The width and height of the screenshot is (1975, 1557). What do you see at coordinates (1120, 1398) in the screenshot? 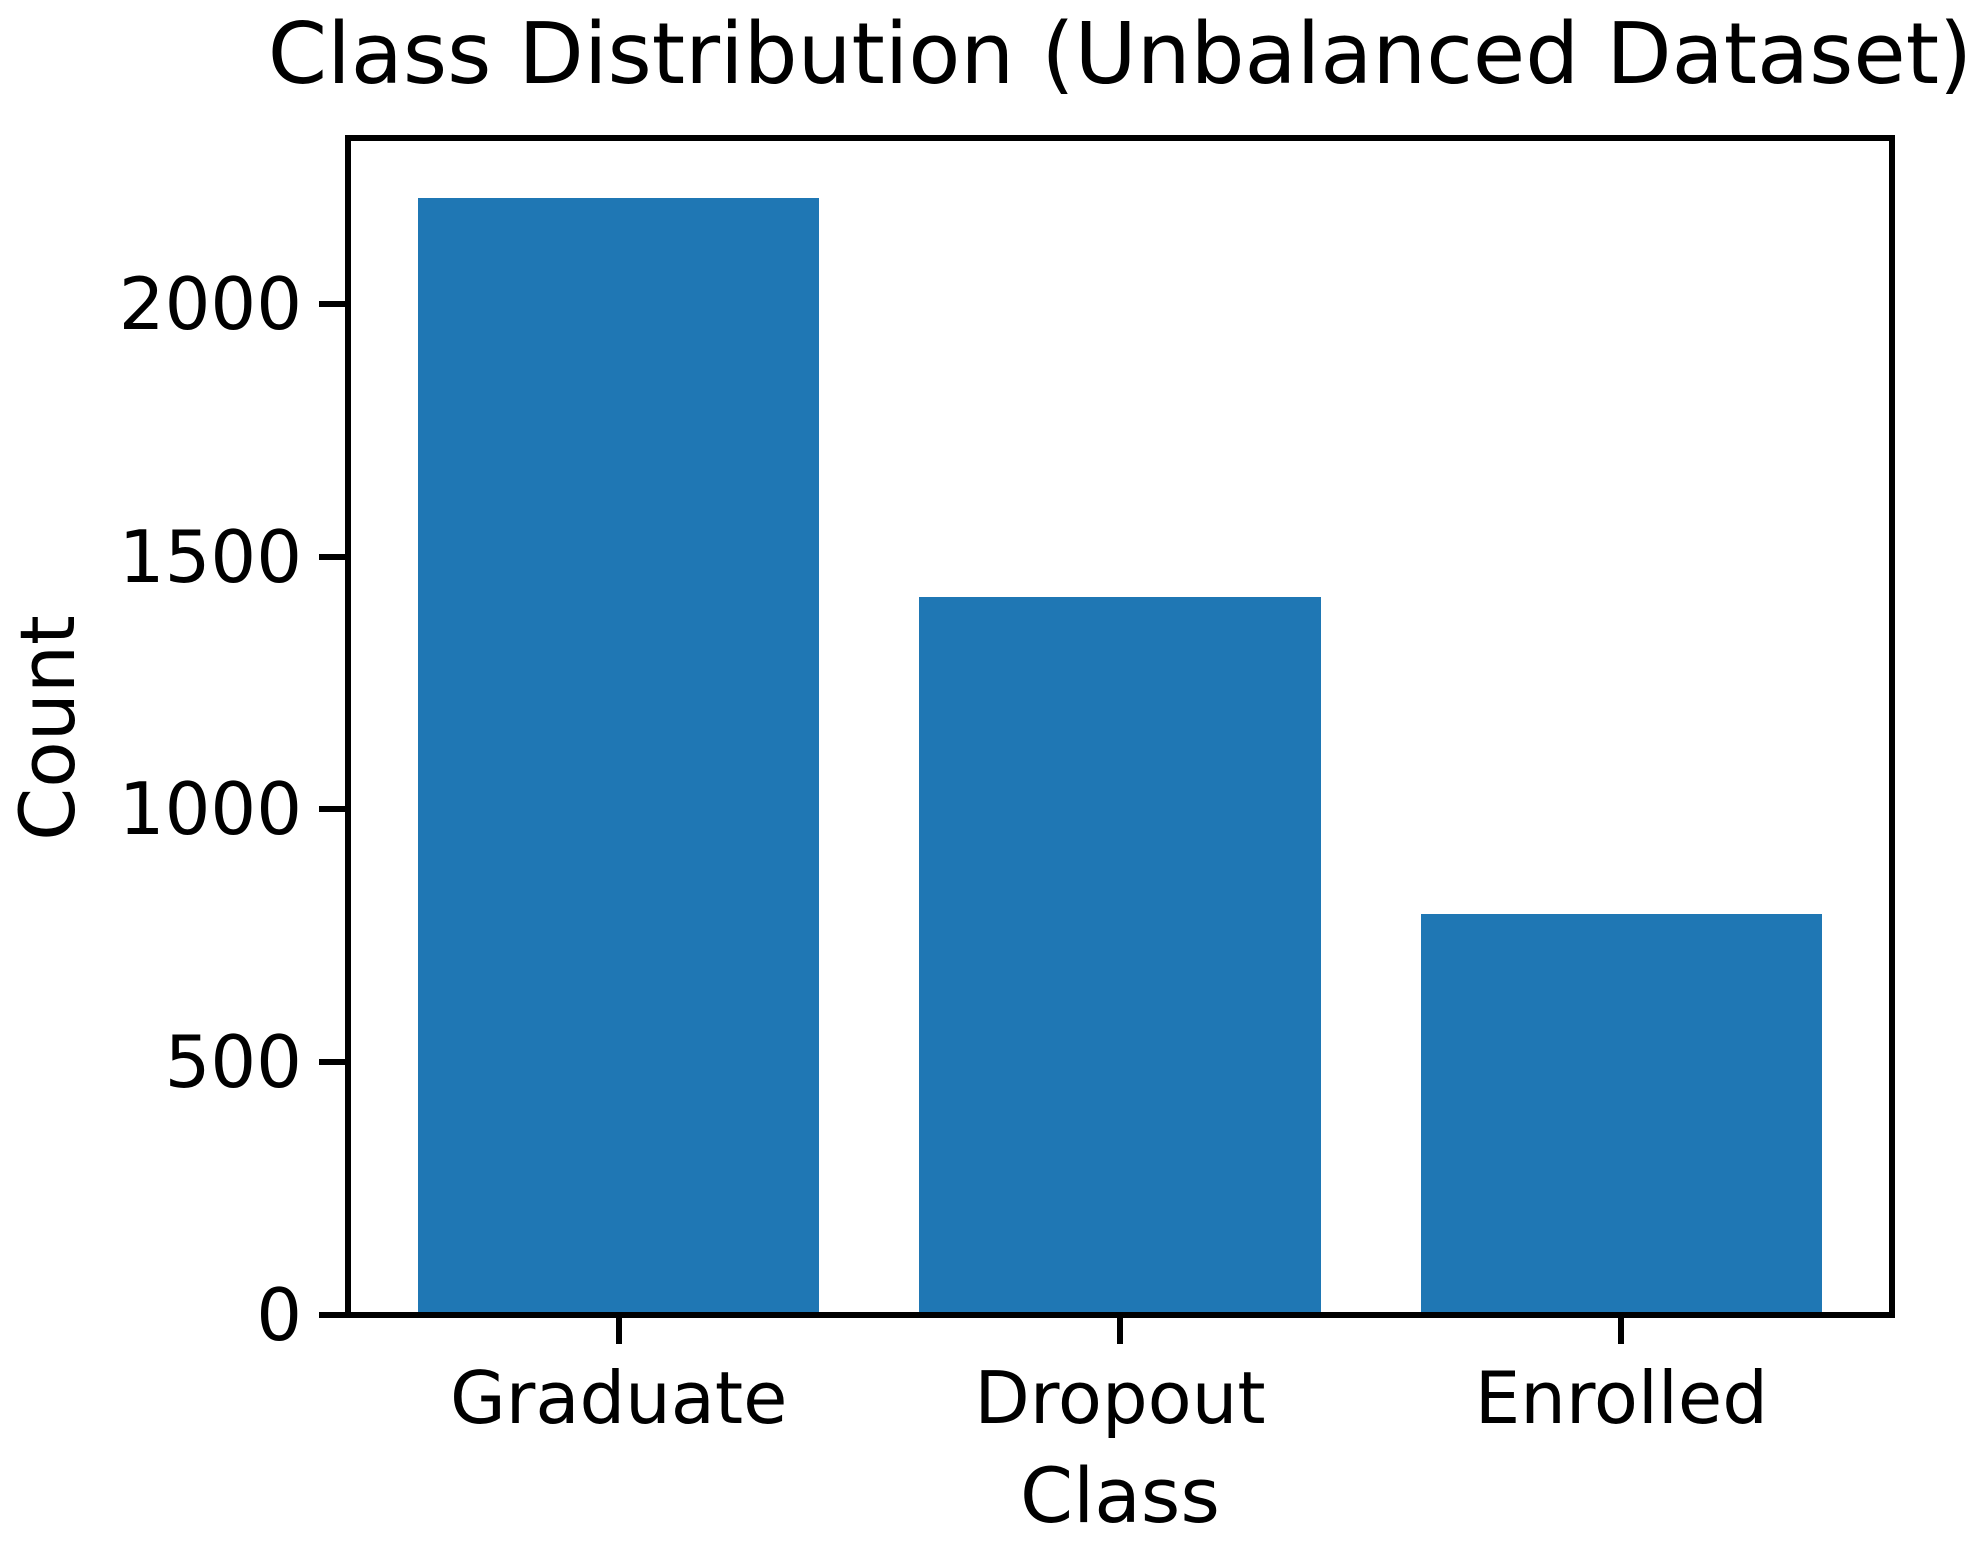
I see `x-tick-label-dropout: Dropout` at bounding box center [1120, 1398].